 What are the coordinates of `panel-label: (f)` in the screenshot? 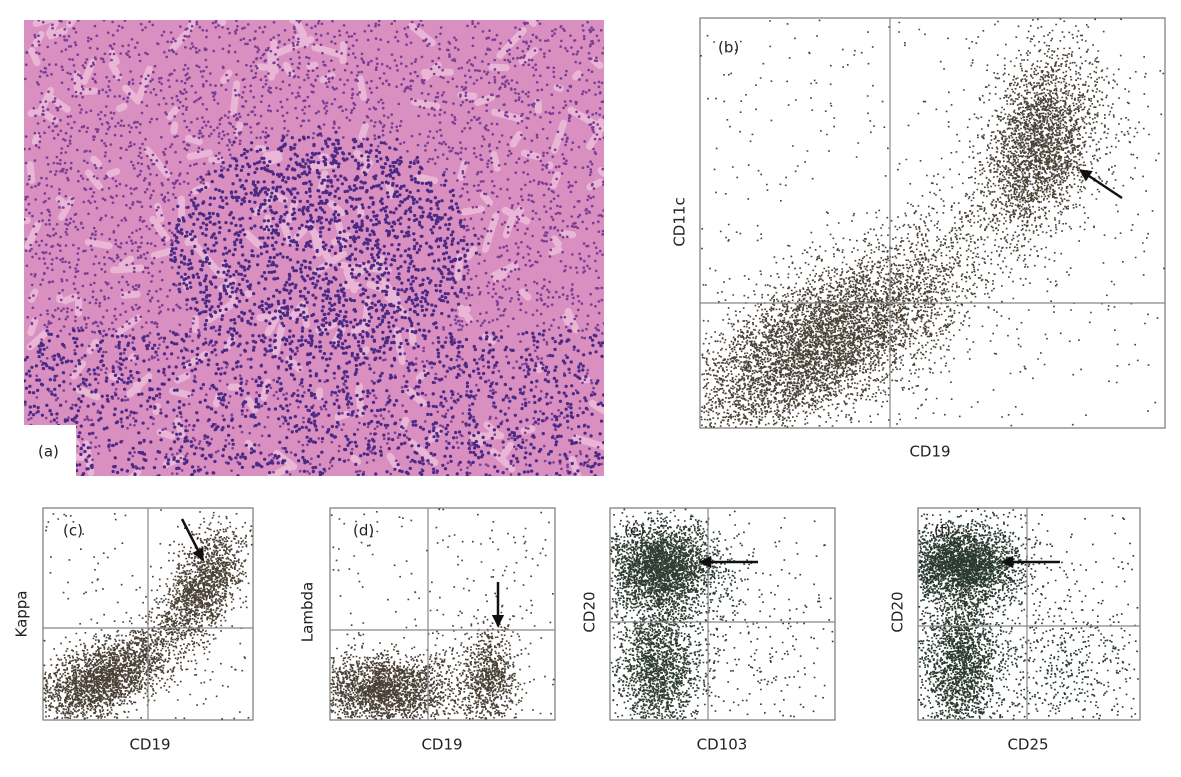 It's located at (942, 531).